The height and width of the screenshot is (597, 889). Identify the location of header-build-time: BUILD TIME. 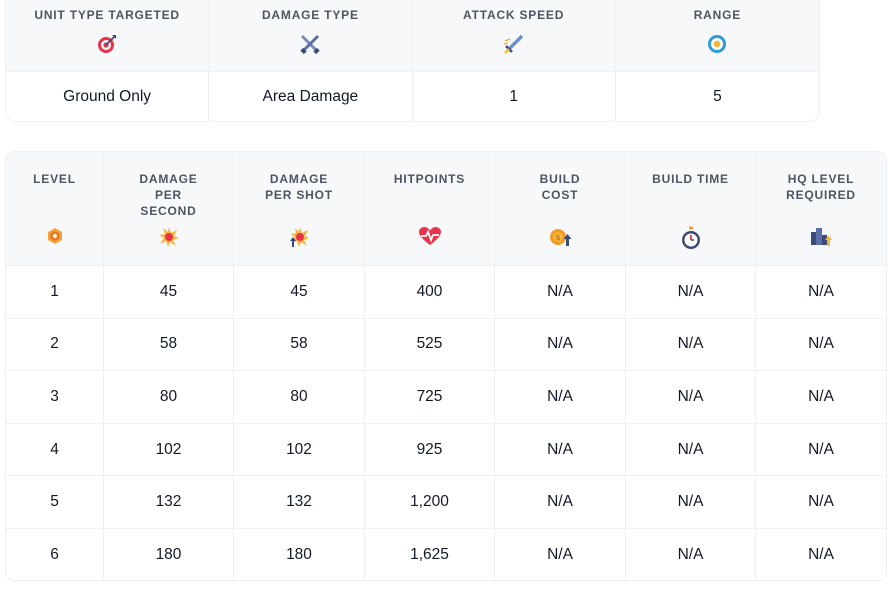
(691, 208).